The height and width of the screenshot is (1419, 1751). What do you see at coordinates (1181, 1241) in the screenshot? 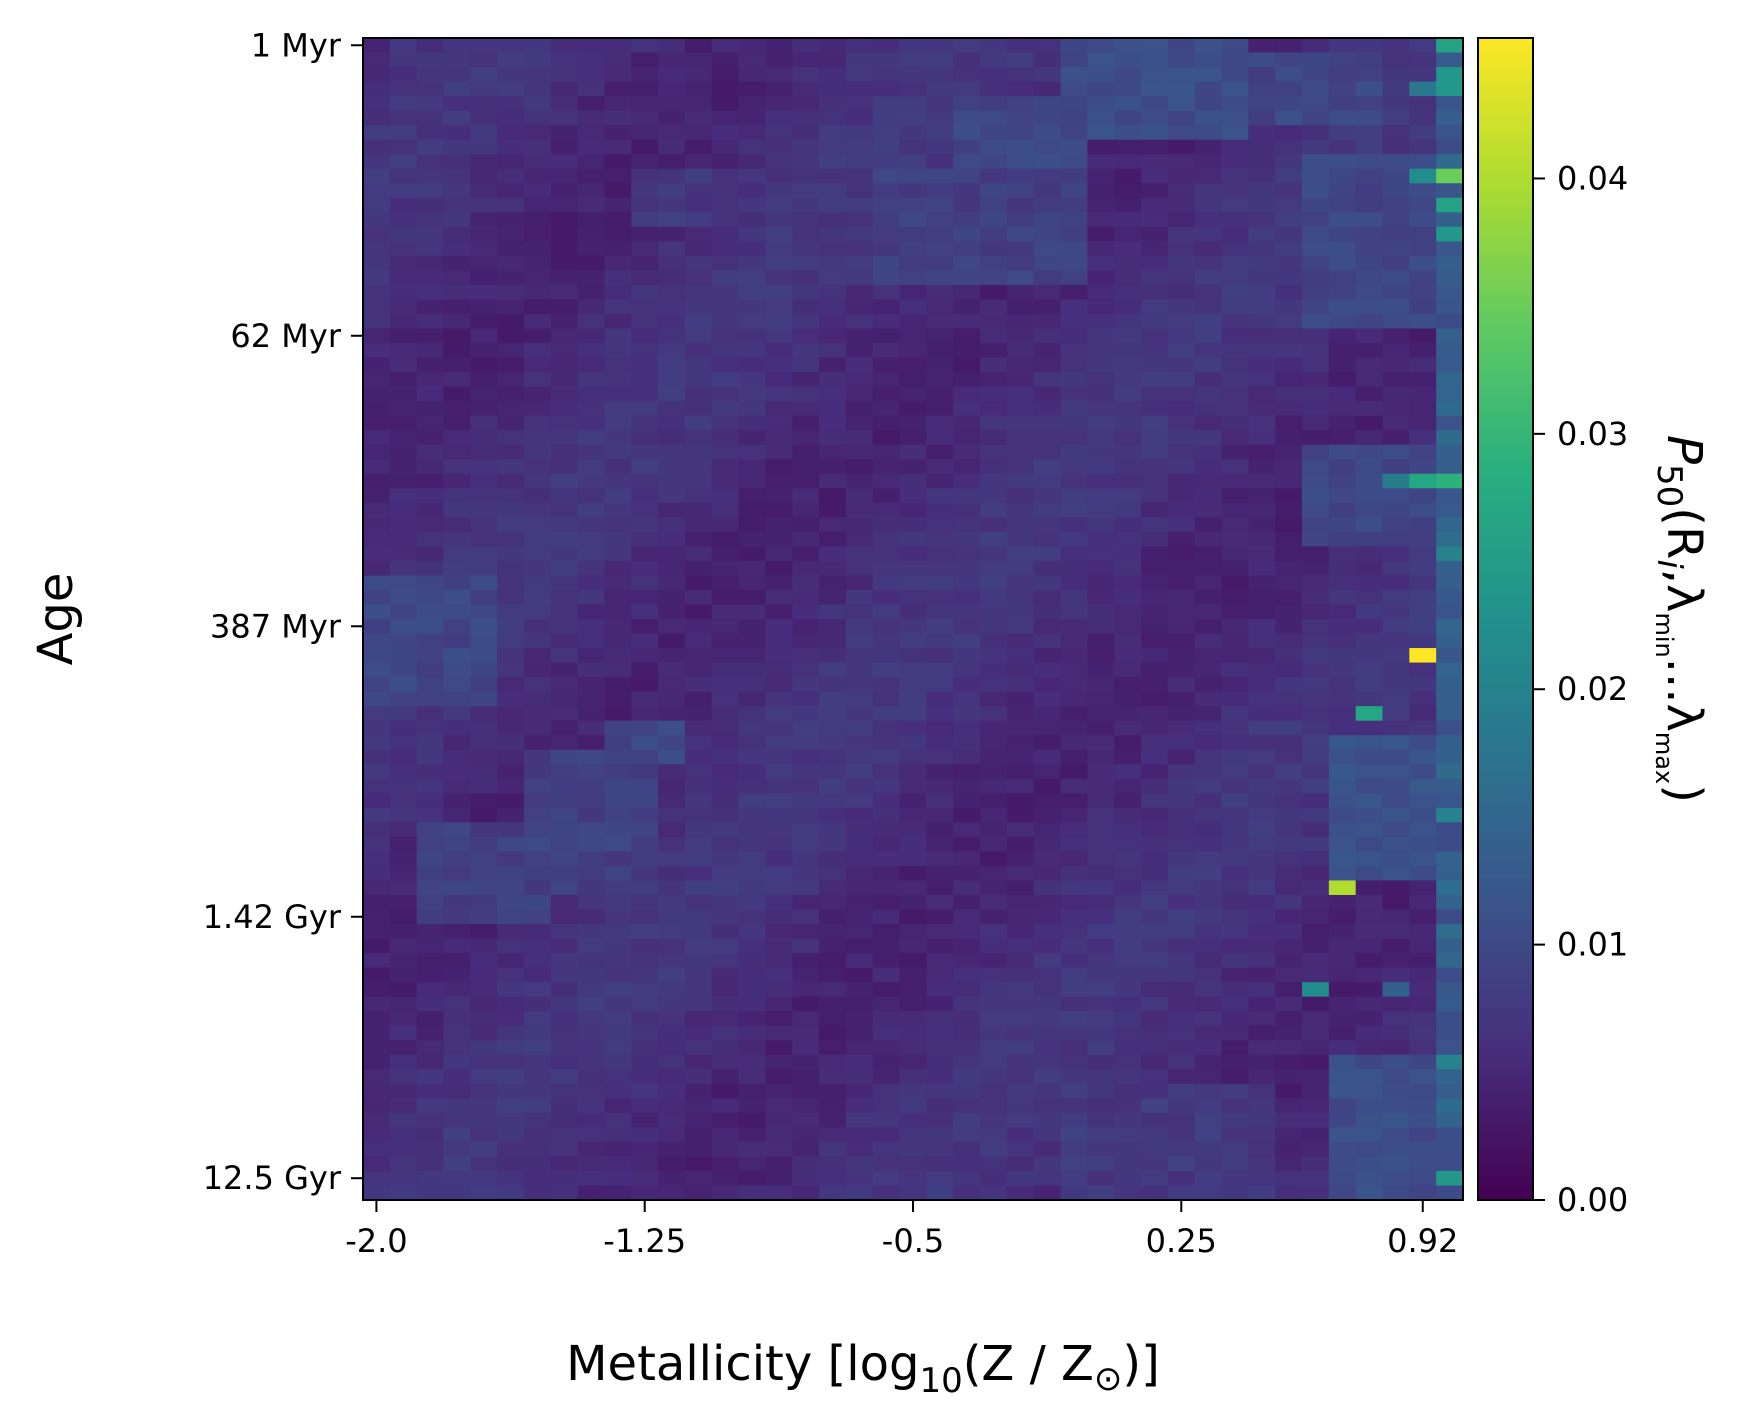
I see `x-tick-label: 0.25` at bounding box center [1181, 1241].